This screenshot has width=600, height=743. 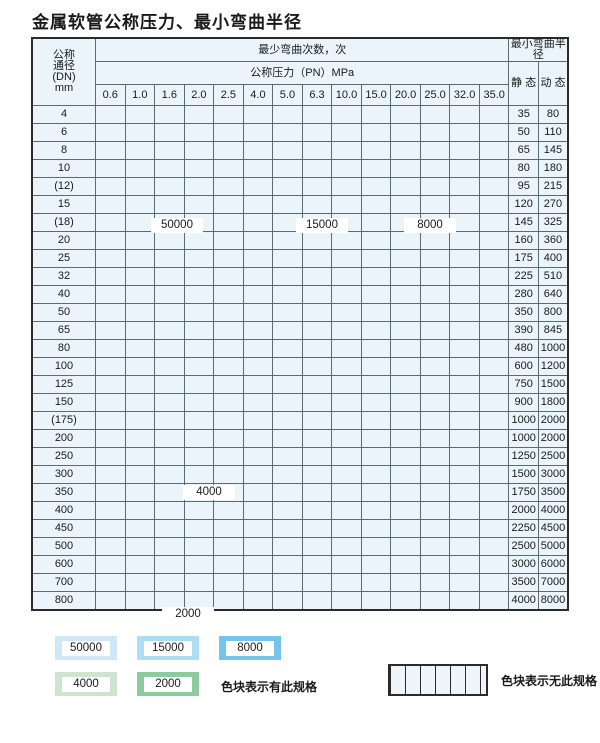 What do you see at coordinates (523, 528) in the screenshot?
I see `radius-static-value: 2250` at bounding box center [523, 528].